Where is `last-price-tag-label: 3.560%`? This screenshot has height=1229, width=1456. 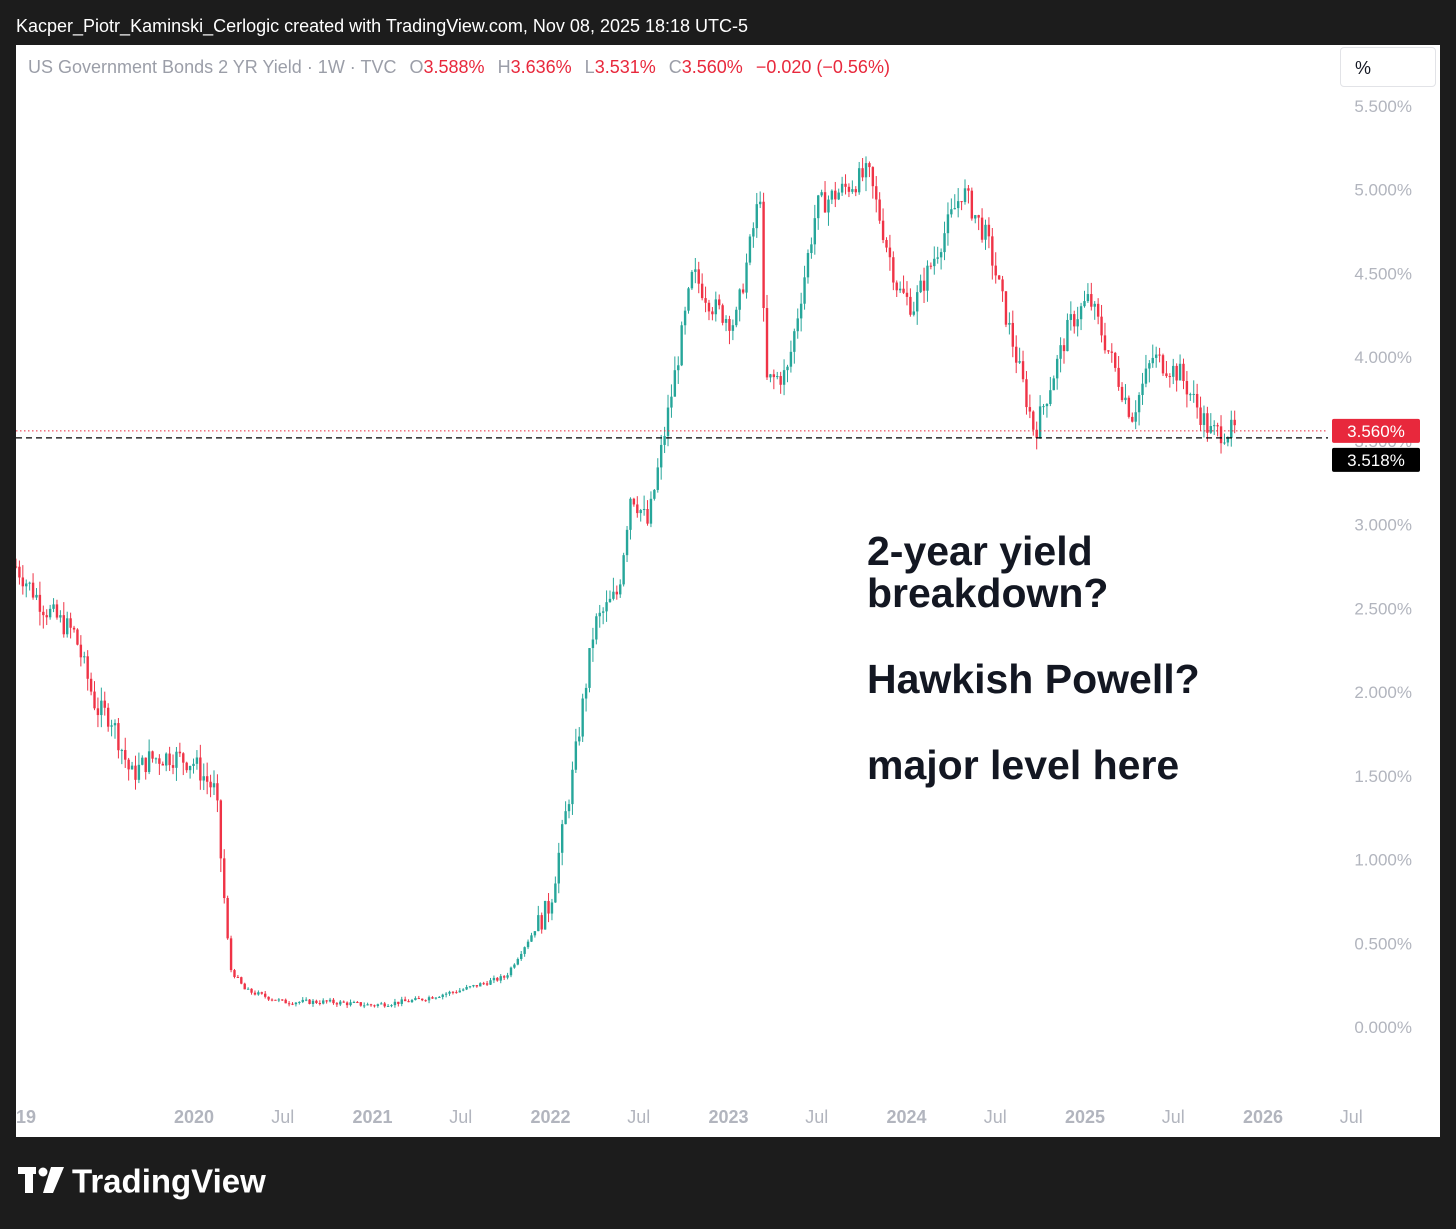
last-price-tag-label: 3.560% is located at coordinates (1376, 431).